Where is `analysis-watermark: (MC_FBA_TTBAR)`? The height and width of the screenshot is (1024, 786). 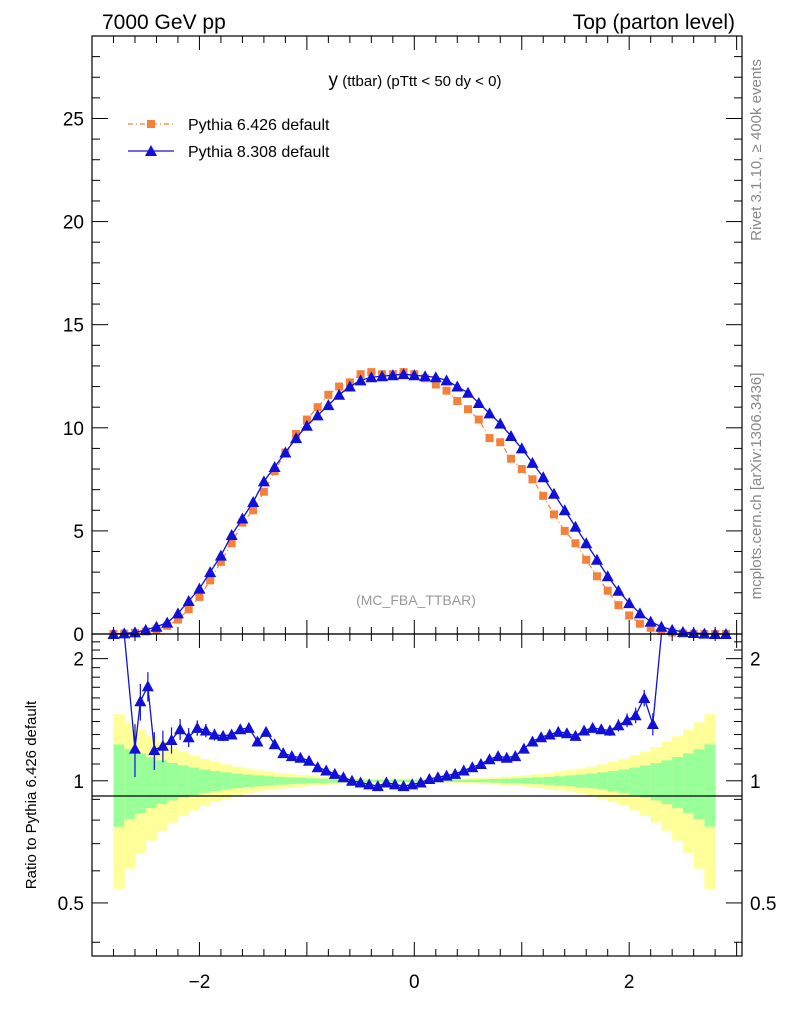
analysis-watermark: (MC_FBA_TTBAR) is located at coordinates (416, 600).